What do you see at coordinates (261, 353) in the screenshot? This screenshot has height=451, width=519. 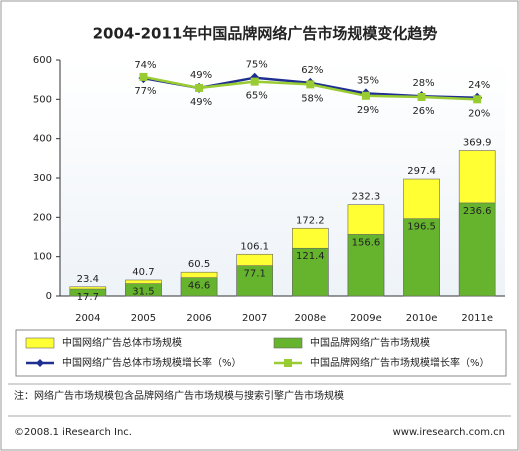 I see `legend-box` at bounding box center [261, 353].